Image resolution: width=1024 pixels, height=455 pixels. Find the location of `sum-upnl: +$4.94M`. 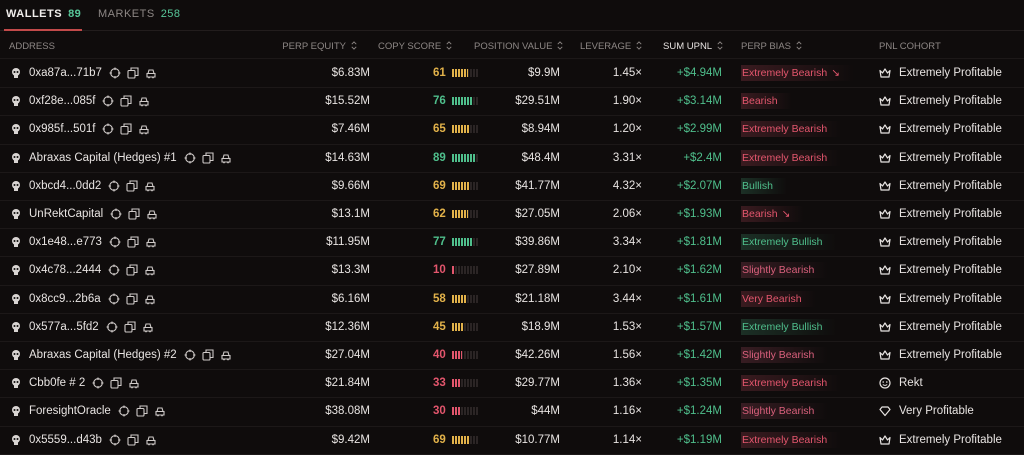

sum-upnl: +$4.94M is located at coordinates (699, 73).